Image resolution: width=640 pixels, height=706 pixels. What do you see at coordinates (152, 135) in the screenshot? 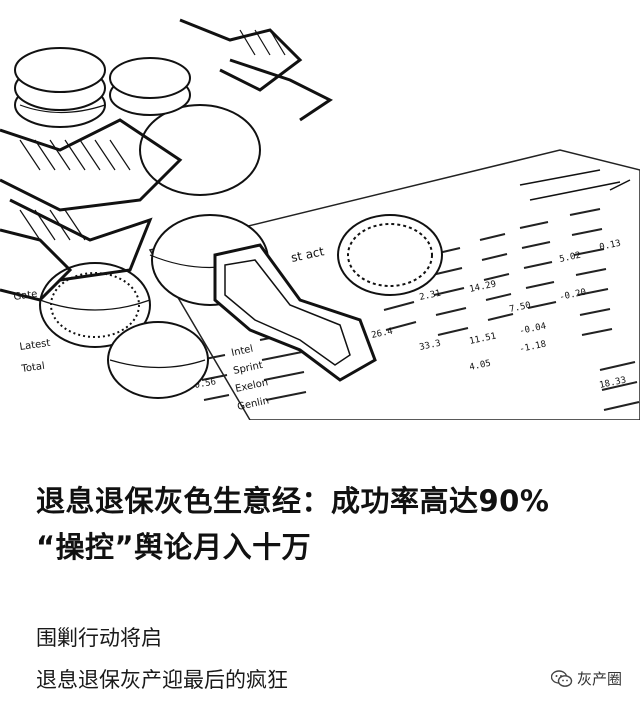
I see `clip-hatch` at bounding box center [152, 135].